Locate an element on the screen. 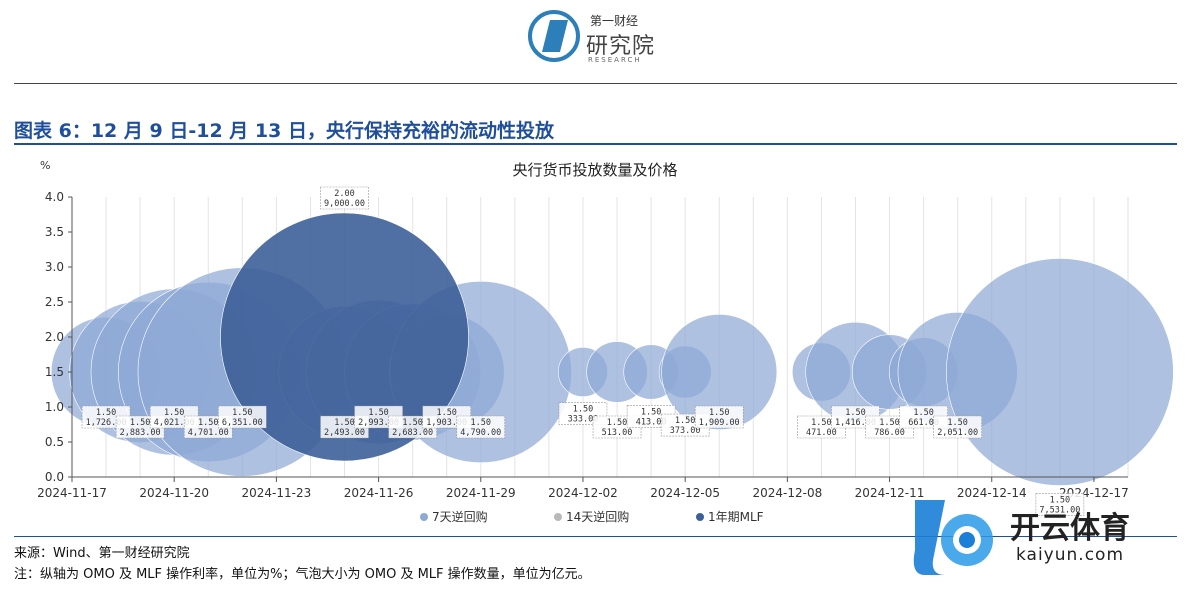 This screenshot has height=590, width=1191. data-label-amount: 2,051.00 is located at coordinates (957, 433).